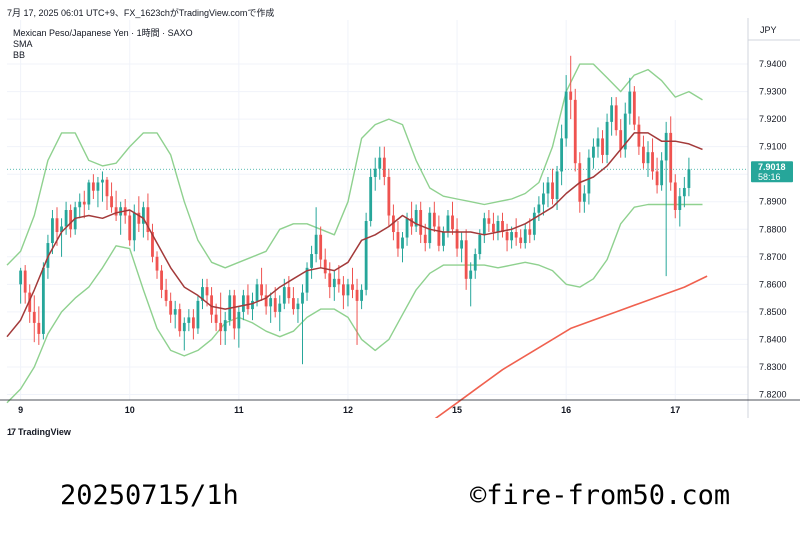  What do you see at coordinates (773, 312) in the screenshot?
I see `price-tick-label: 7.8500` at bounding box center [773, 312].